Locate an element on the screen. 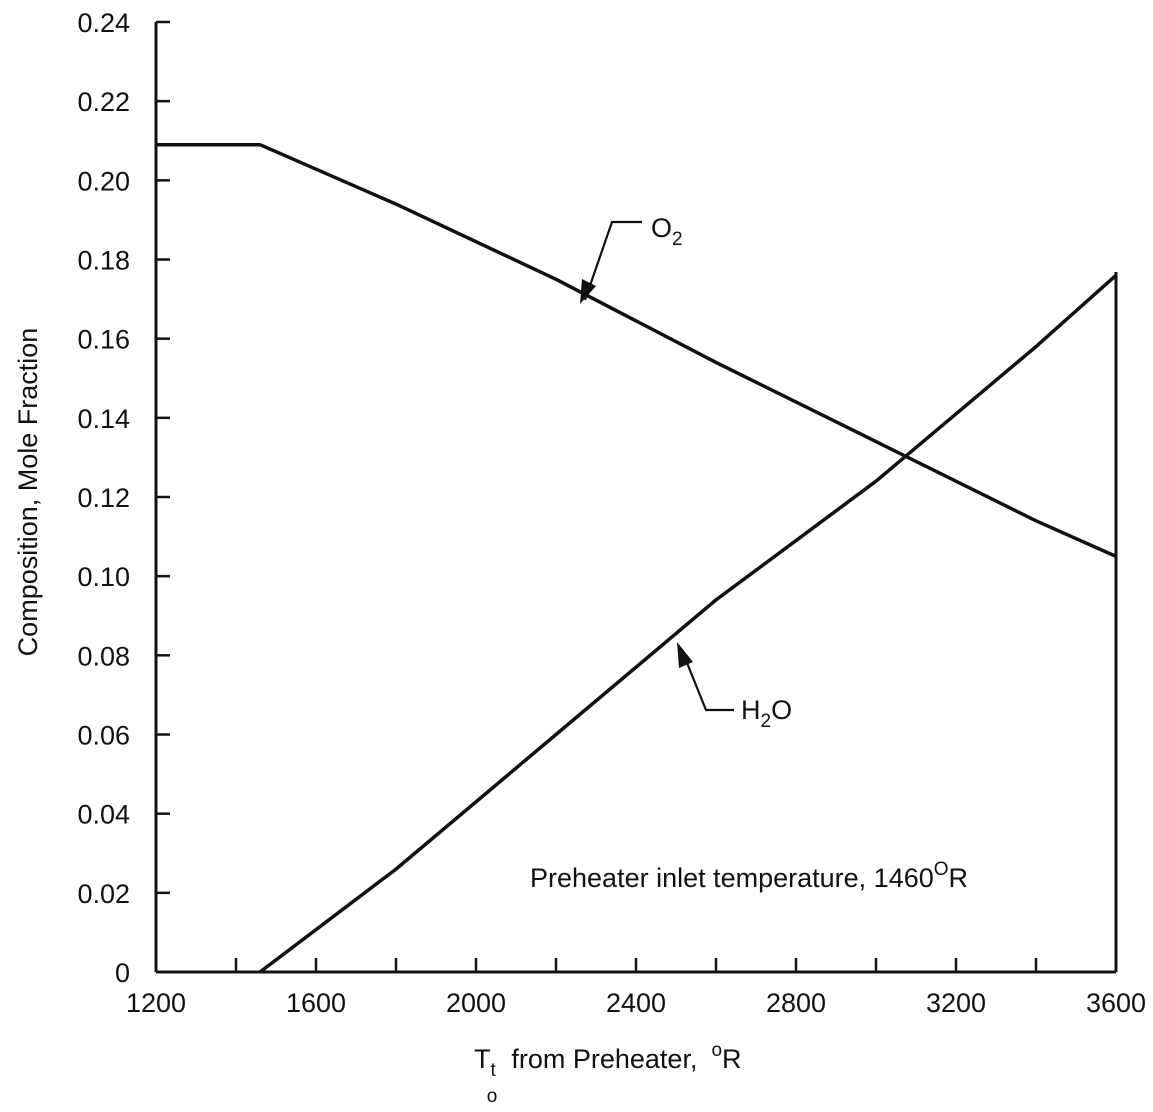 The width and height of the screenshot is (1153, 1112). x-axis-title-unit: R is located at coordinates (732, 1059).